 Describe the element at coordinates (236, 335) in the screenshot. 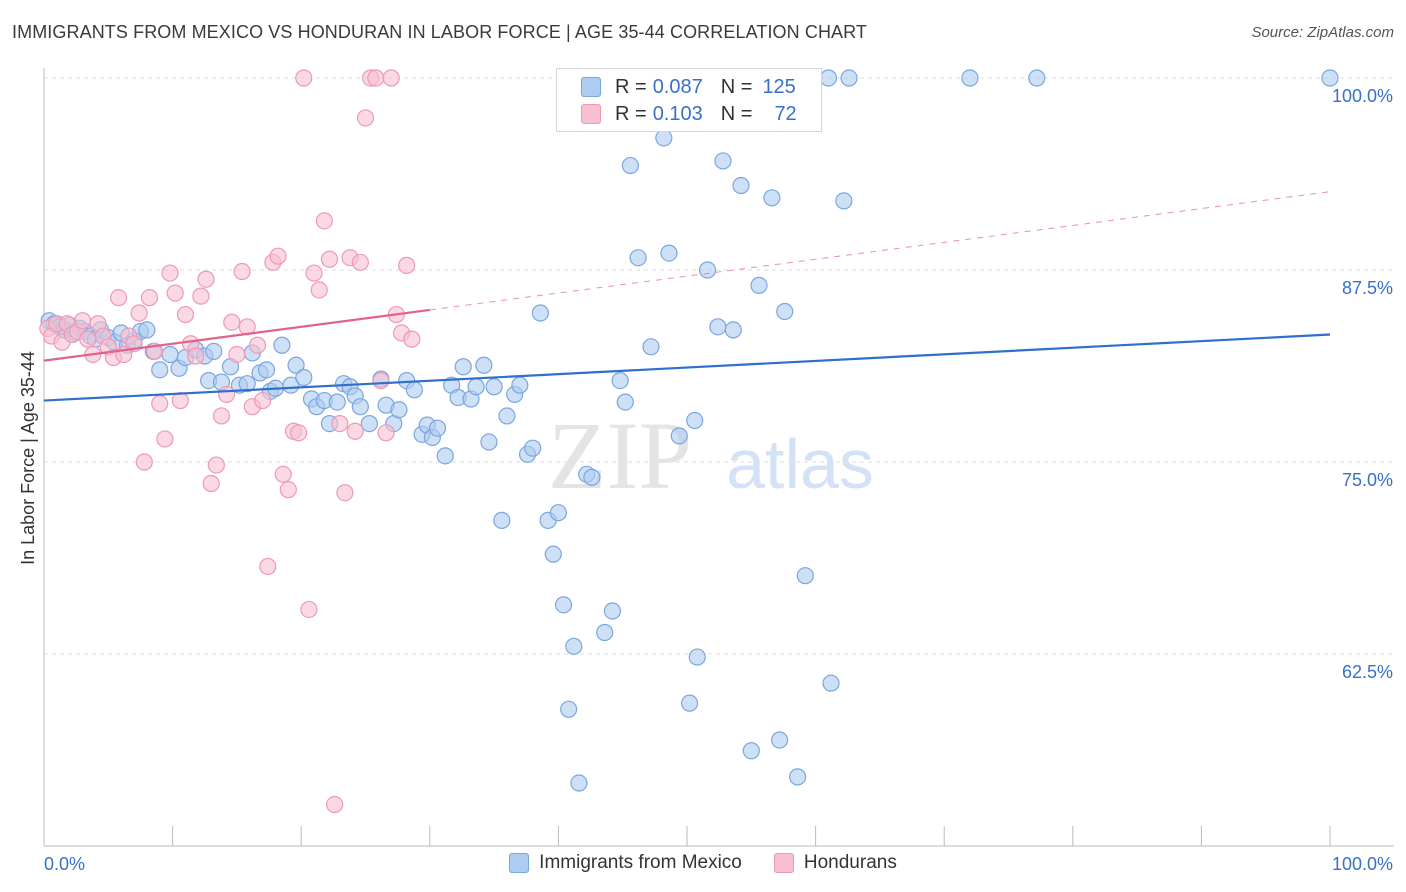

I see `hondurans-trend-line` at that location.